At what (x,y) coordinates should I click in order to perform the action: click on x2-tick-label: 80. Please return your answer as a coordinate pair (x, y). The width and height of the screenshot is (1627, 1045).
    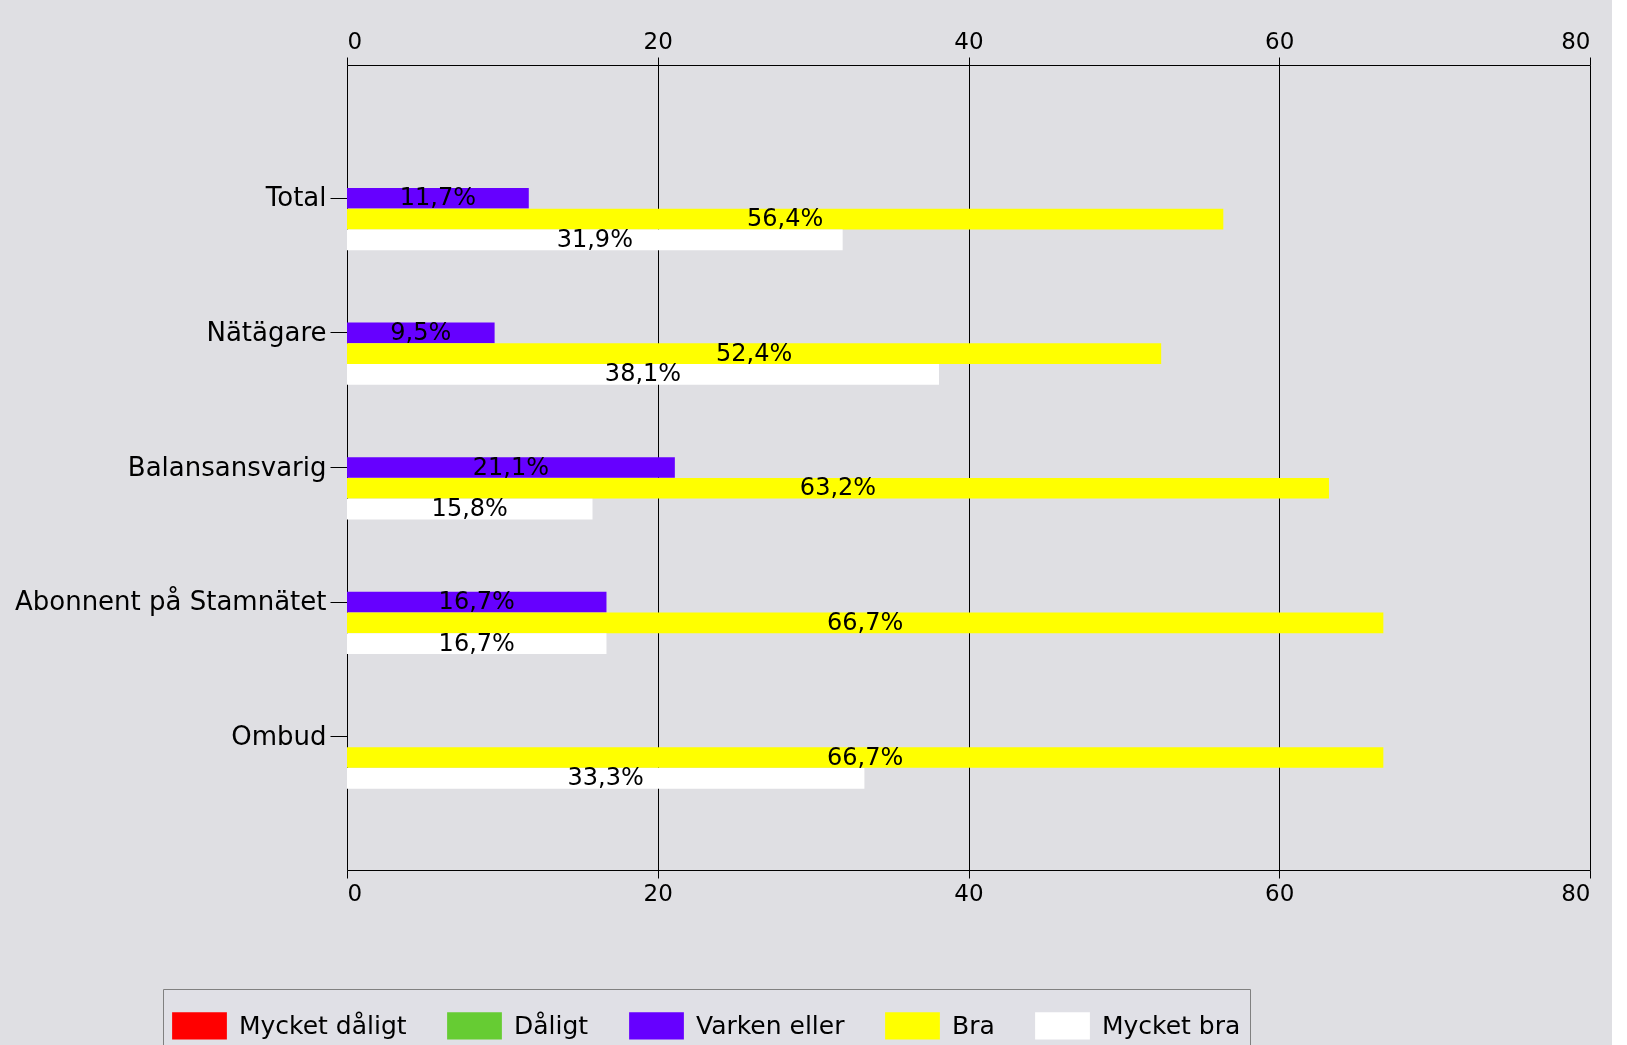
    Looking at the image, I should click on (1576, 40).